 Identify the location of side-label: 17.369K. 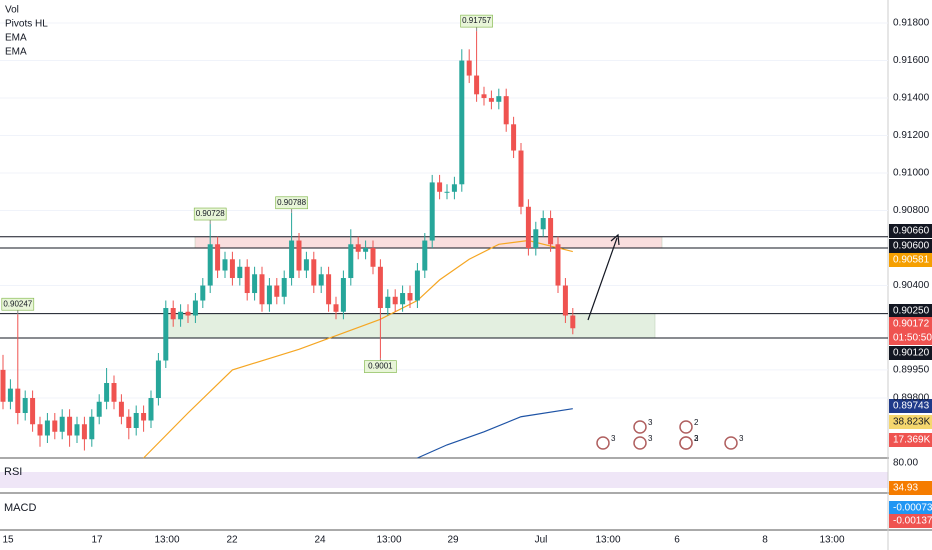
(912, 440).